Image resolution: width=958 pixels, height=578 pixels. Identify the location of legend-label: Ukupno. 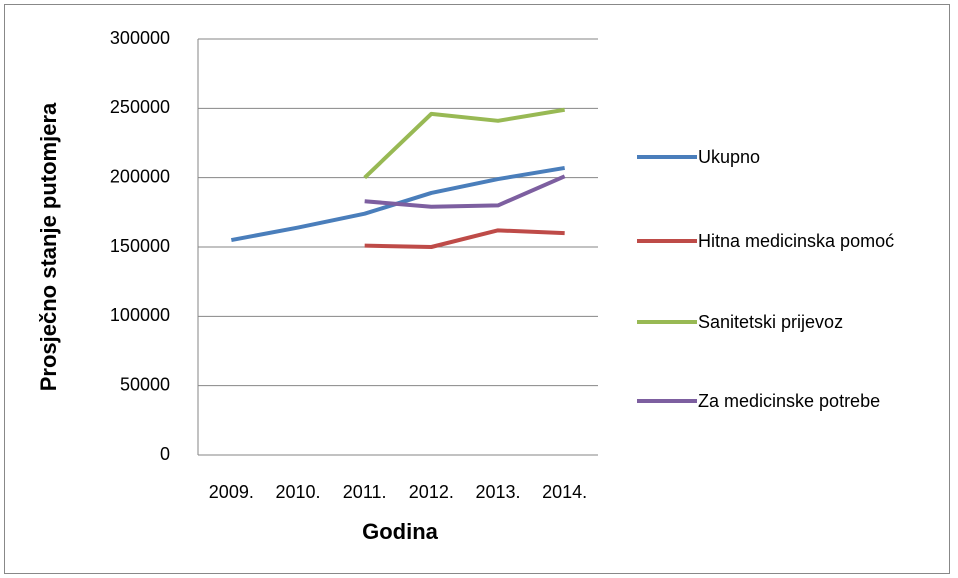
(729, 156).